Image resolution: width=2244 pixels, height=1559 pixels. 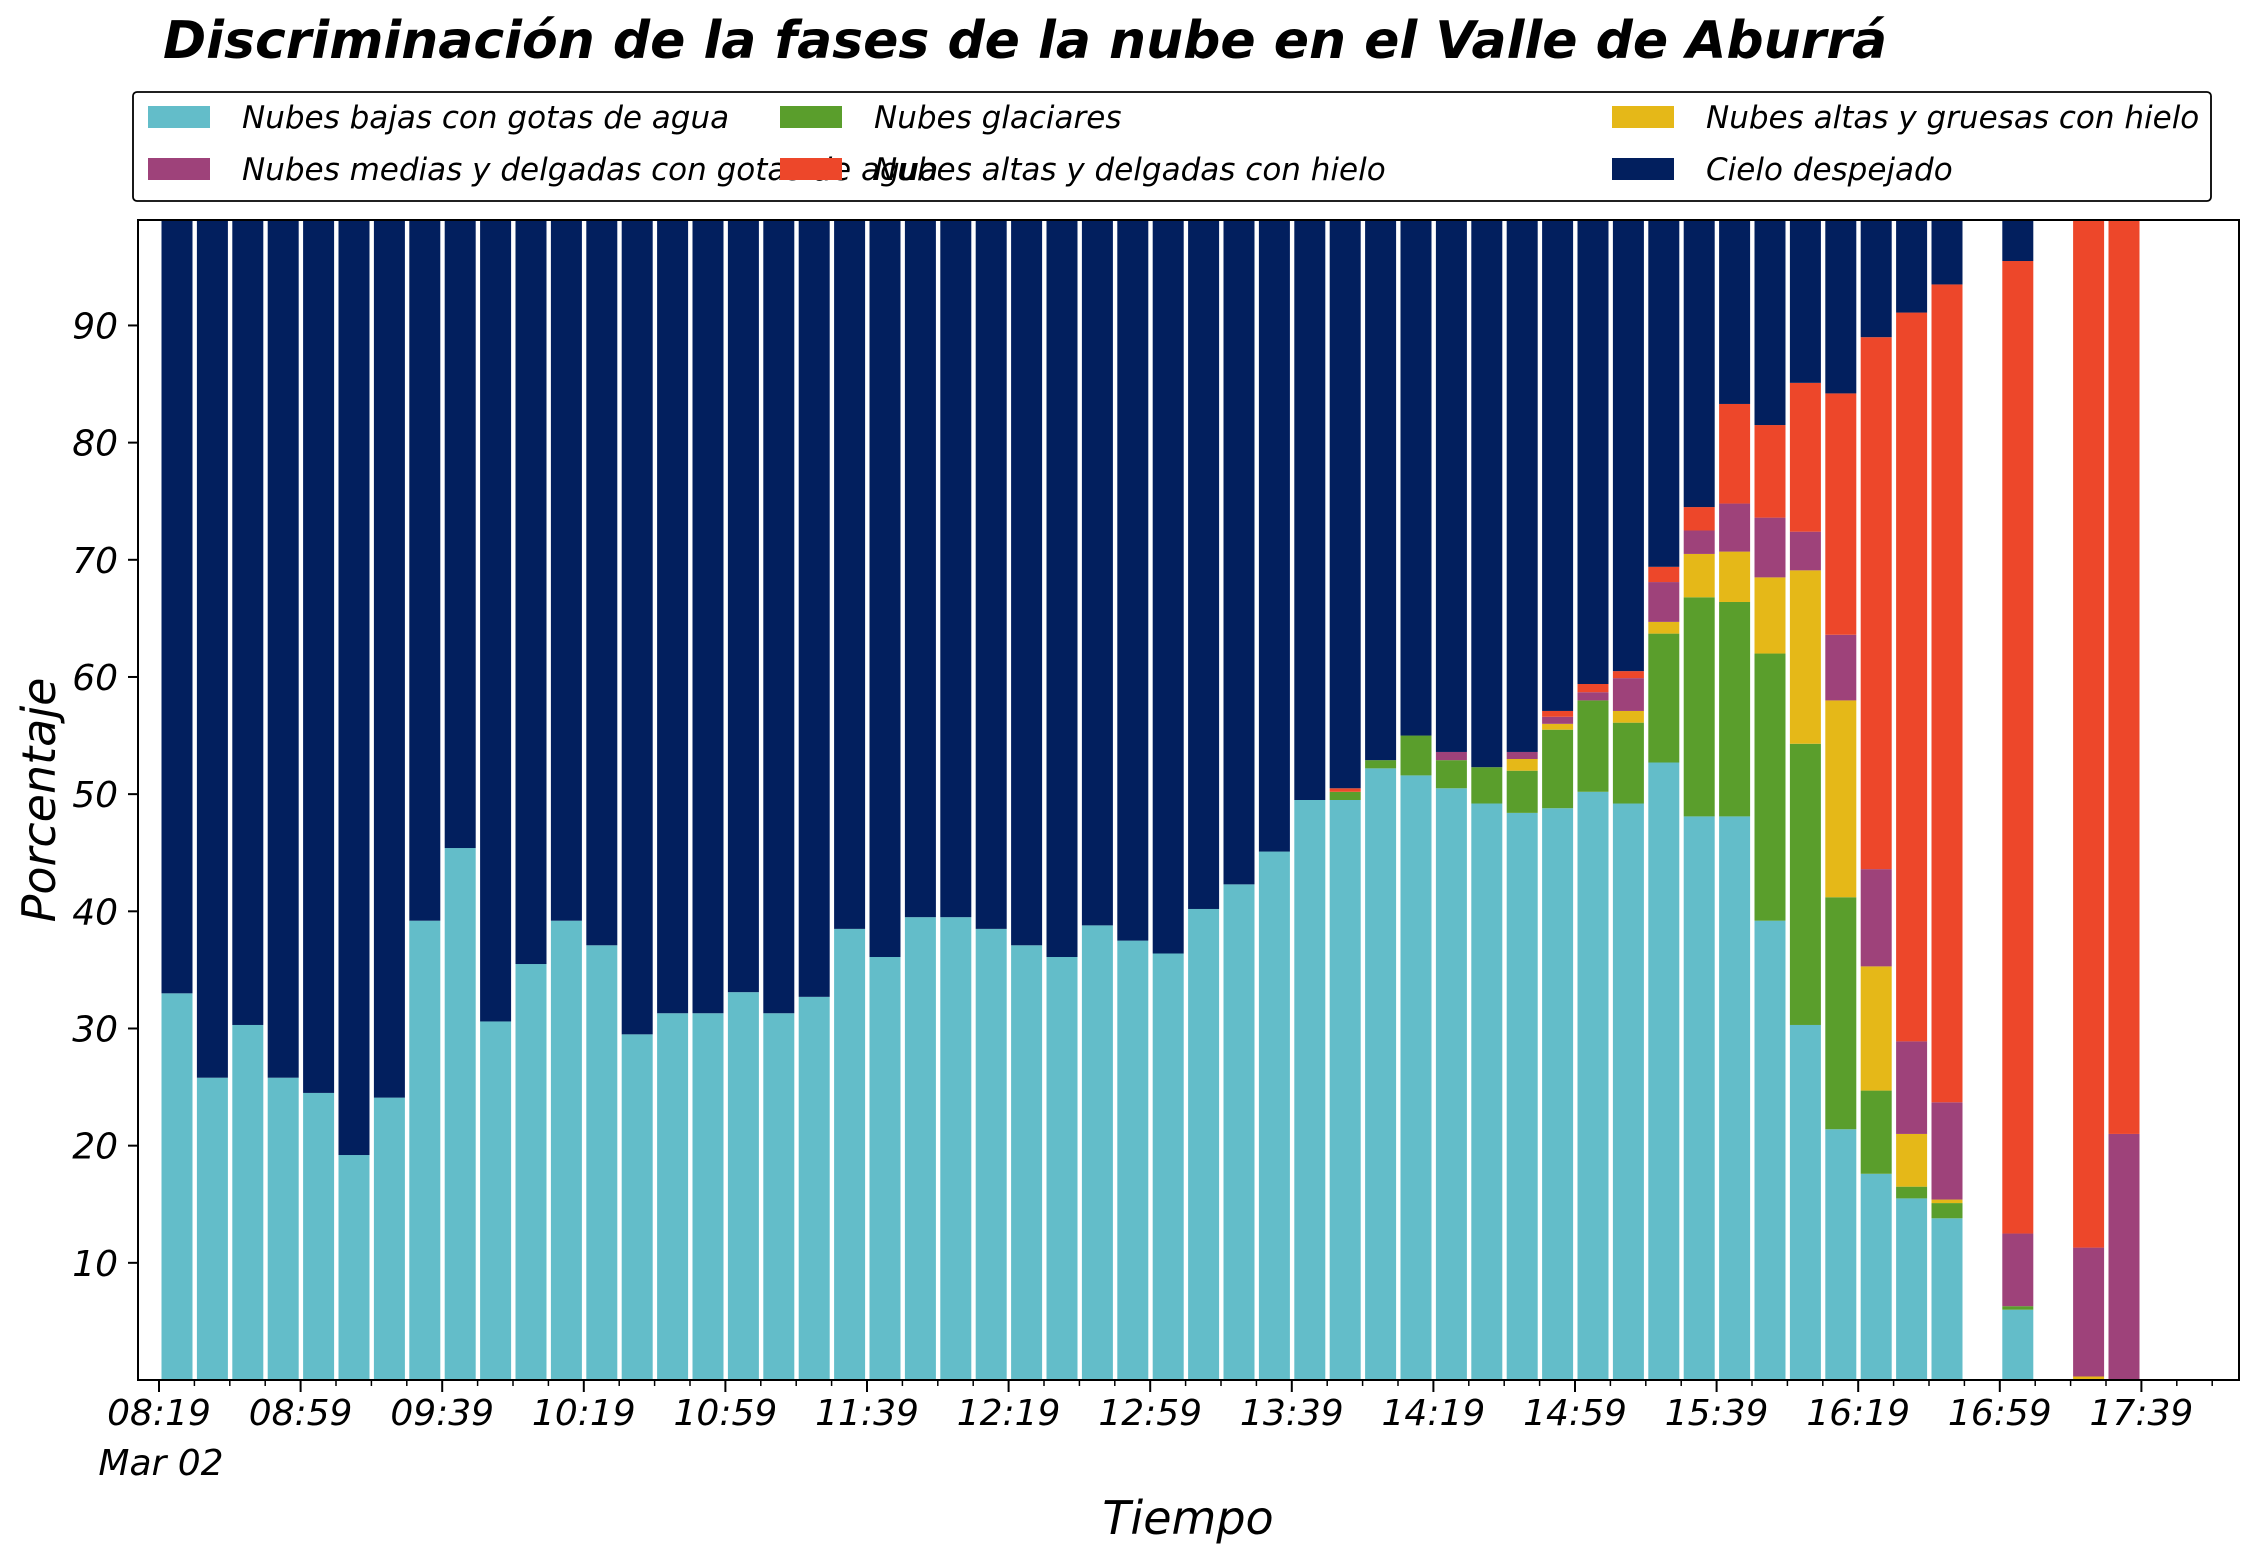 I want to click on y-axis-label: Porcentaje, so click(x=39, y=800).